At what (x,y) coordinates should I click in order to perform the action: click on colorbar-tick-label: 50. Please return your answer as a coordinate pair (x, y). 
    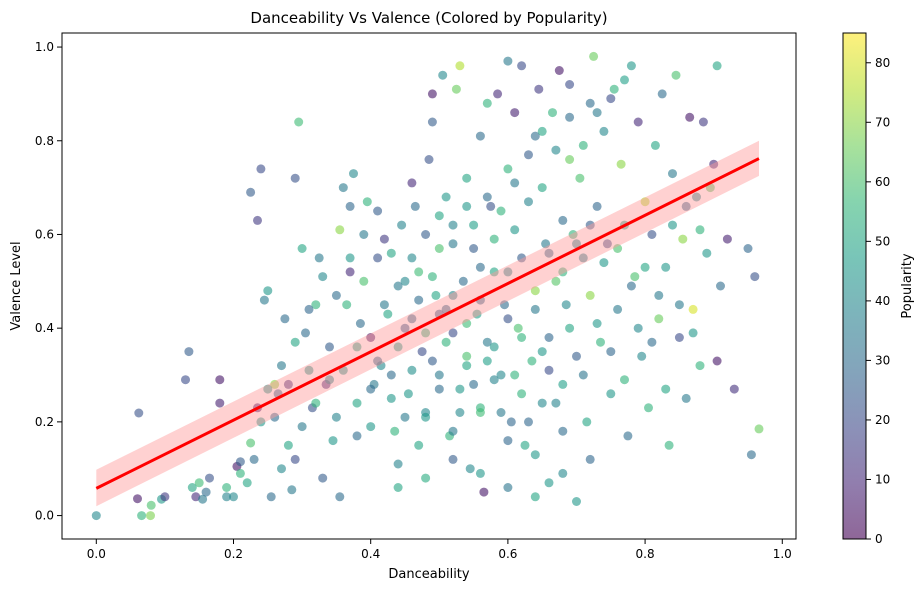
    Looking at the image, I should click on (882, 241).